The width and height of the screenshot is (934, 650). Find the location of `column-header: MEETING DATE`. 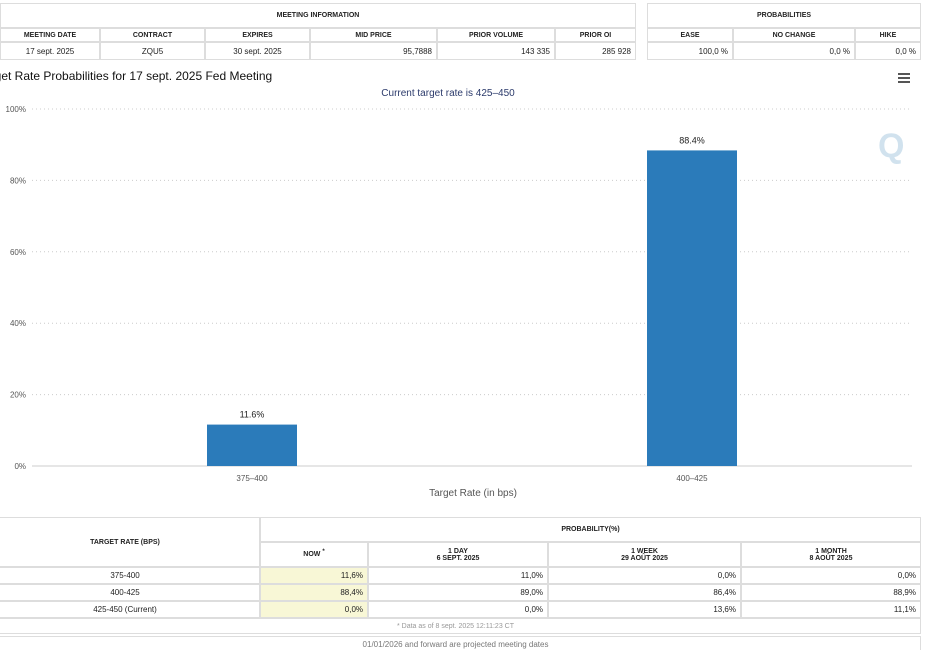

column-header: MEETING DATE is located at coordinates (50, 35).